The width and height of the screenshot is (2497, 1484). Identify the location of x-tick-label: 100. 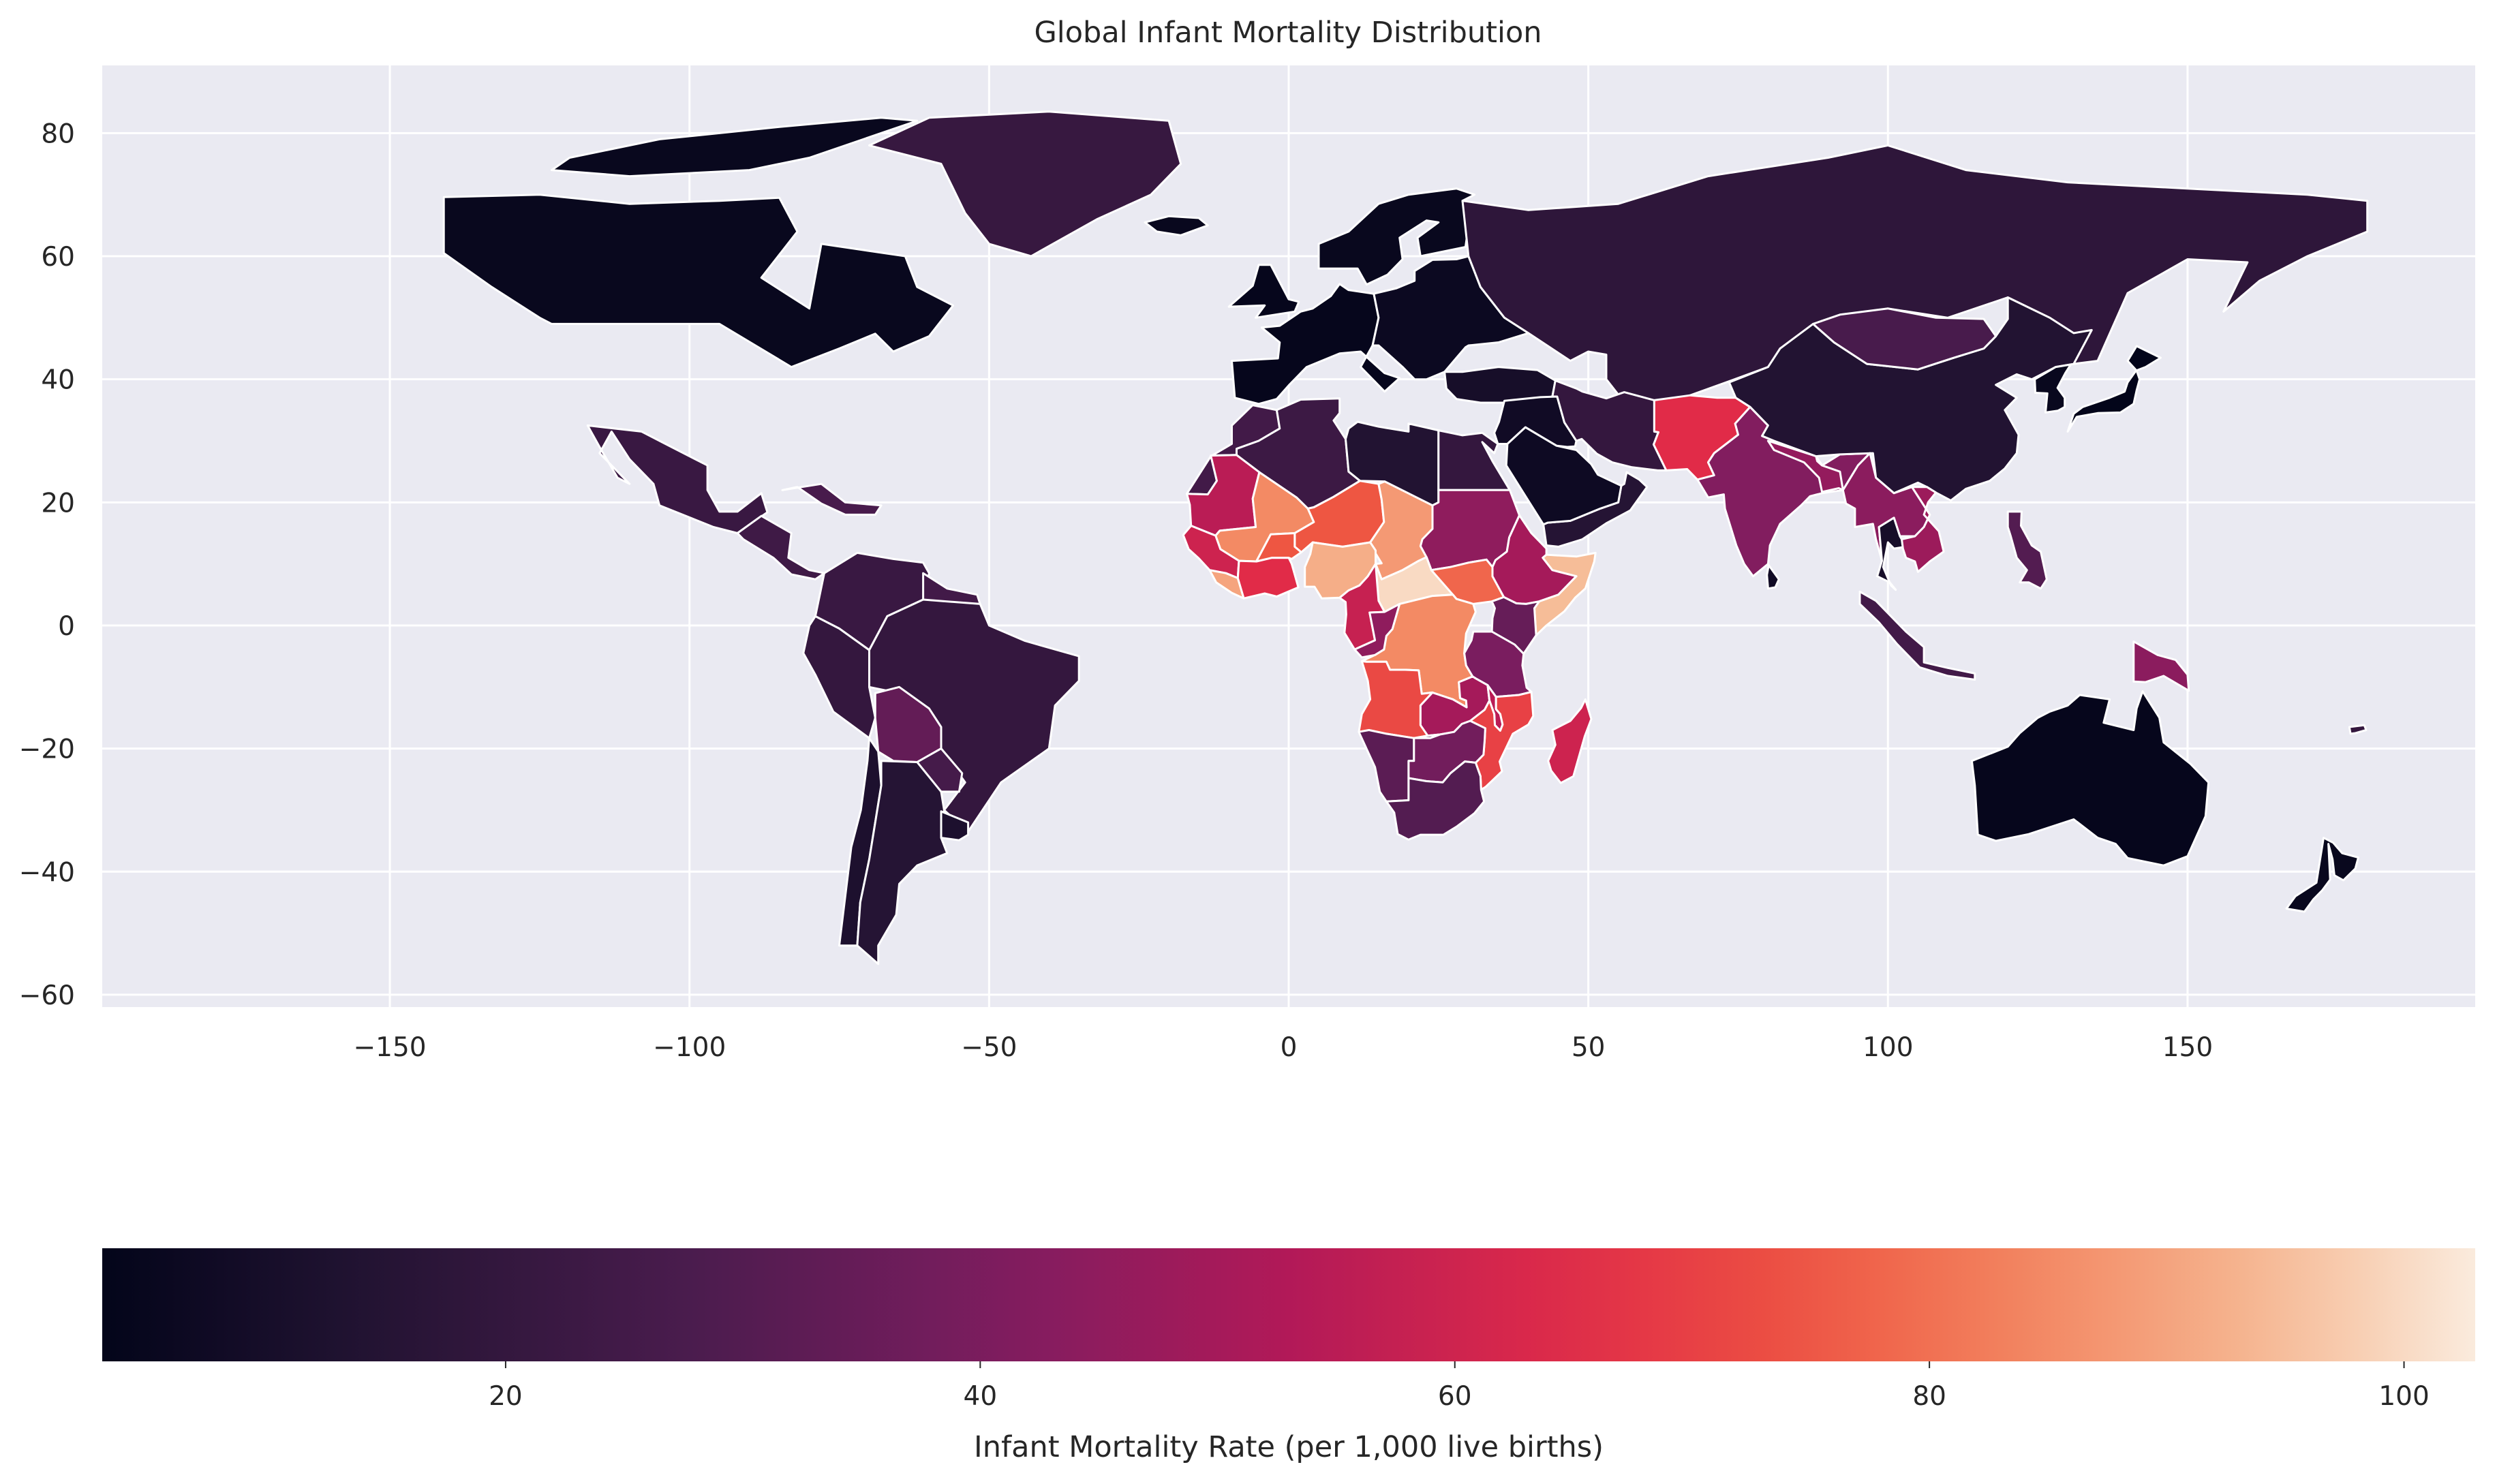
(1888, 1048).